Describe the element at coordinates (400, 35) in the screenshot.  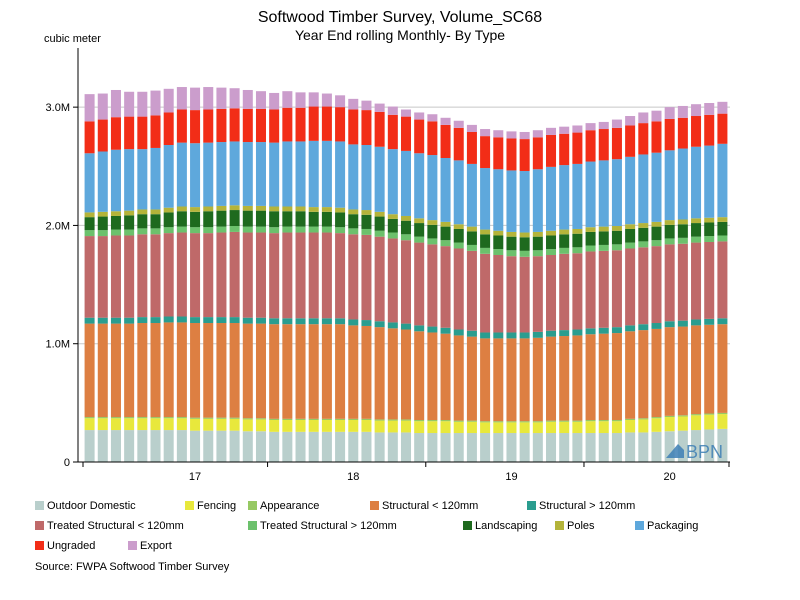
I see `chart-subtitle: Year End rolling Monthly- By Type` at that location.